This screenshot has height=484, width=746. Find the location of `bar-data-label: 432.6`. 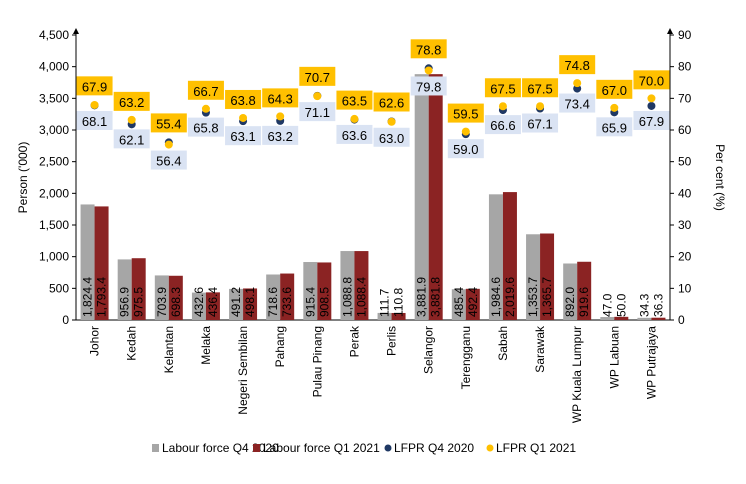

bar-data-label: 432.6 is located at coordinates (199, 302).